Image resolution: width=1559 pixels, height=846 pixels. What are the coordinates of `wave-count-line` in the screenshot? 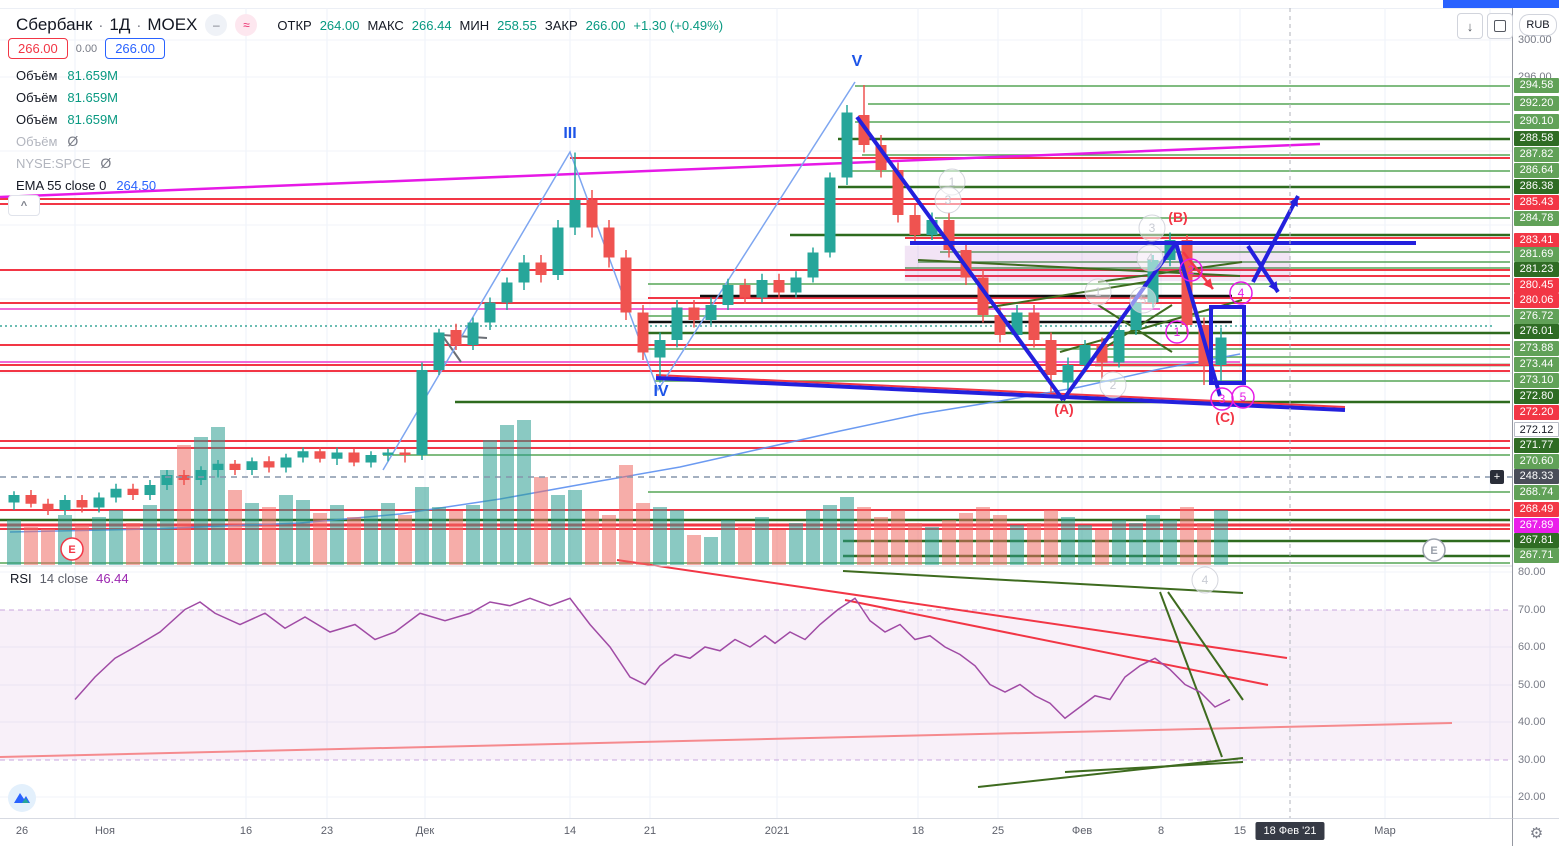 It's located at (619, 276).